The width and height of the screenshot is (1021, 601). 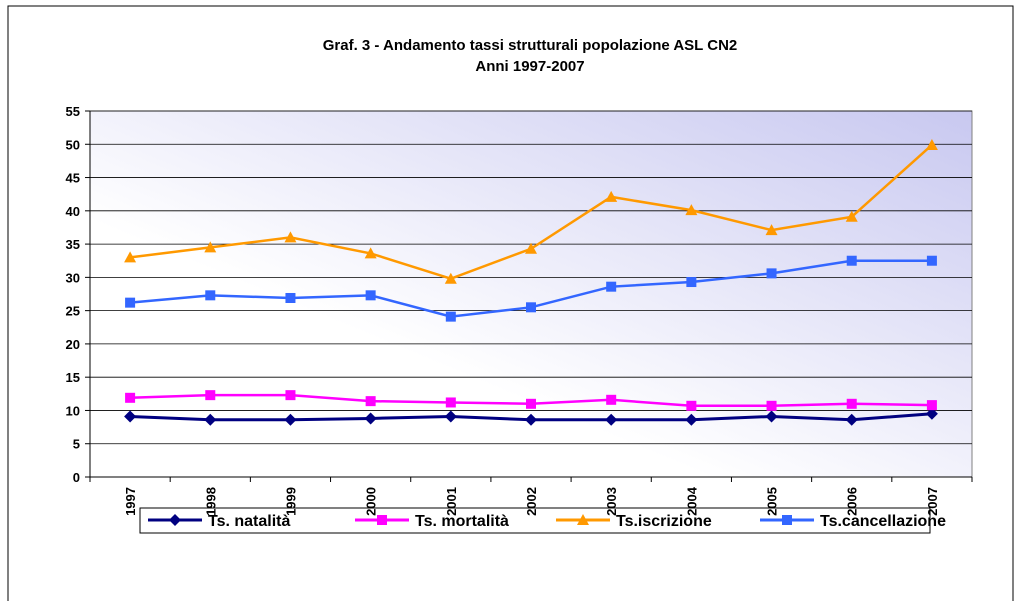 What do you see at coordinates (772, 501) in the screenshot?
I see `x-tick-label: 2005` at bounding box center [772, 501].